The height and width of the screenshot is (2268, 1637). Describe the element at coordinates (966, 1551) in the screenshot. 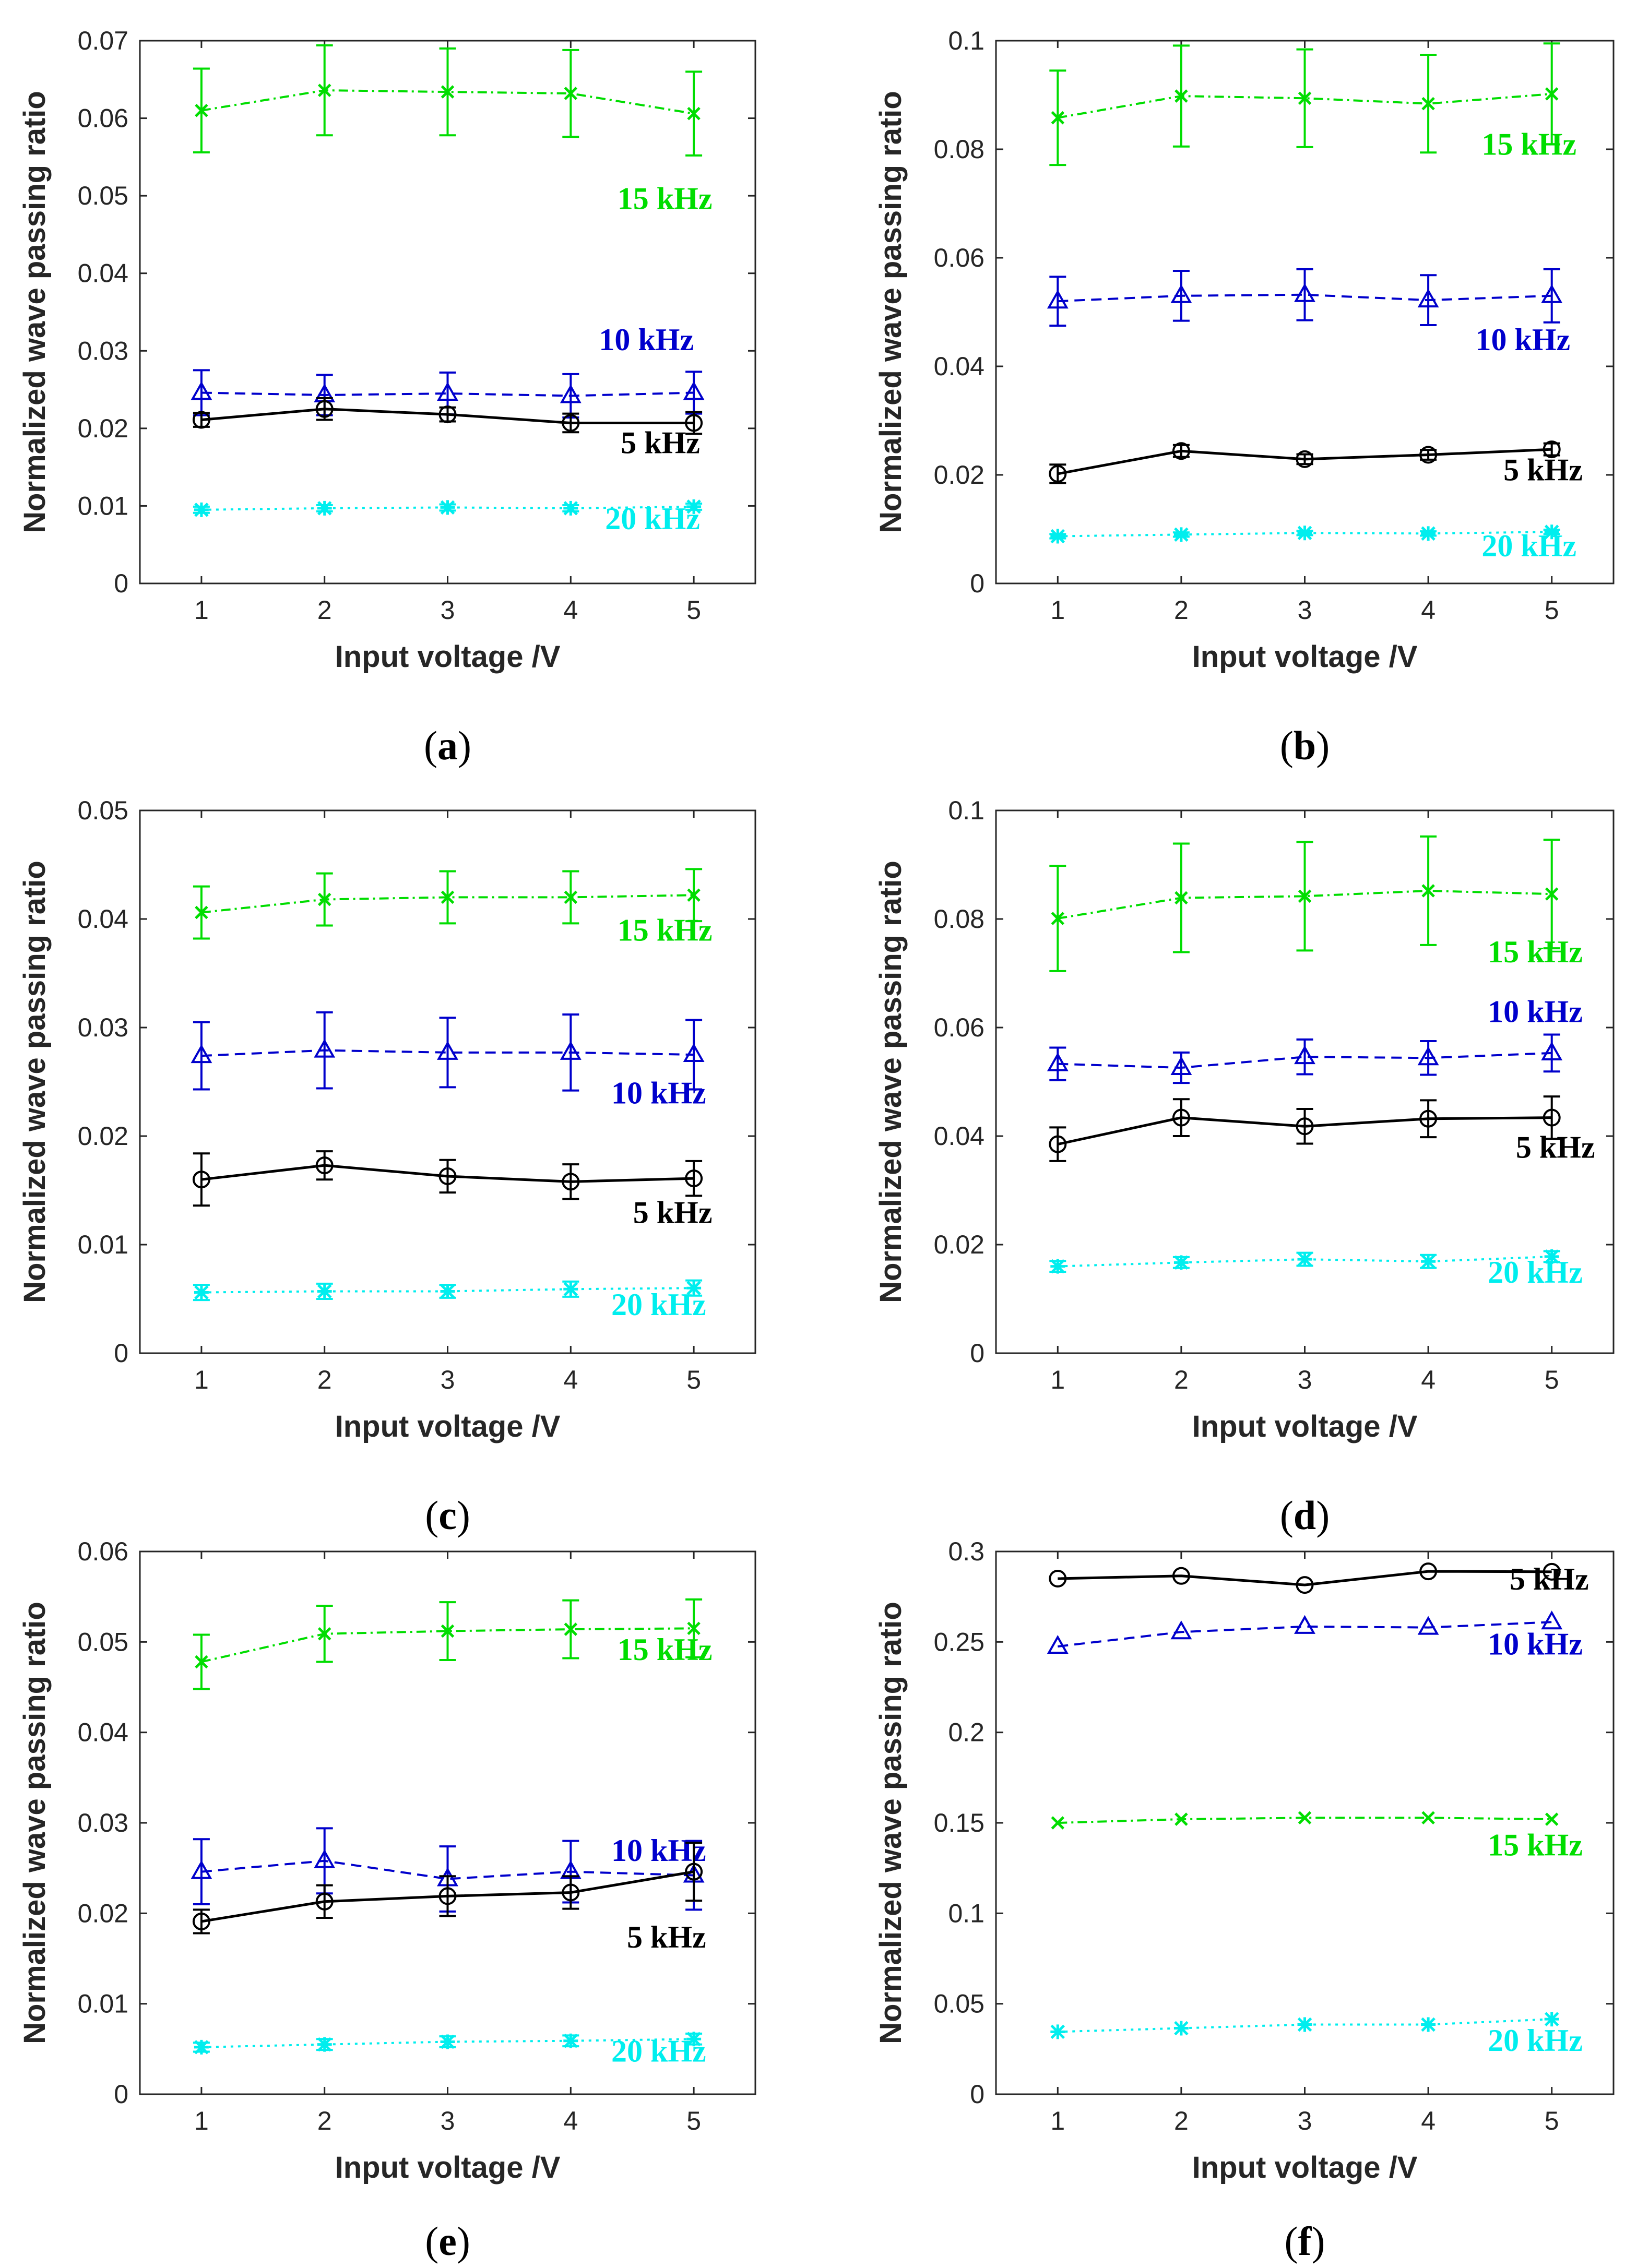

I see `y-tick-label: 0.3` at that location.